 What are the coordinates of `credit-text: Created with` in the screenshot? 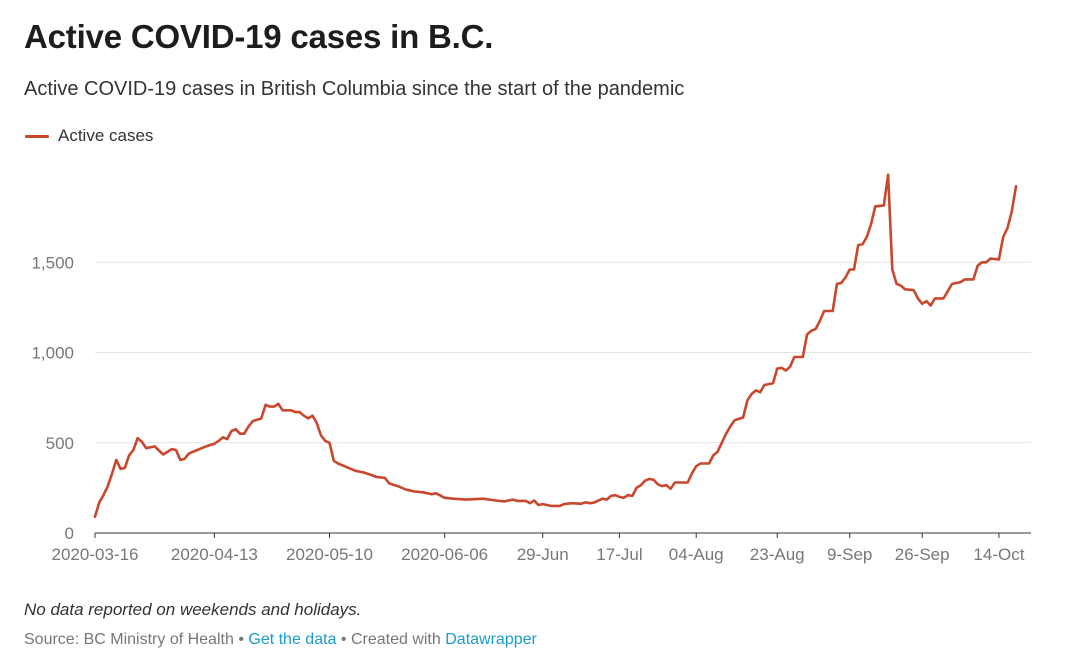 It's located at (395, 639).